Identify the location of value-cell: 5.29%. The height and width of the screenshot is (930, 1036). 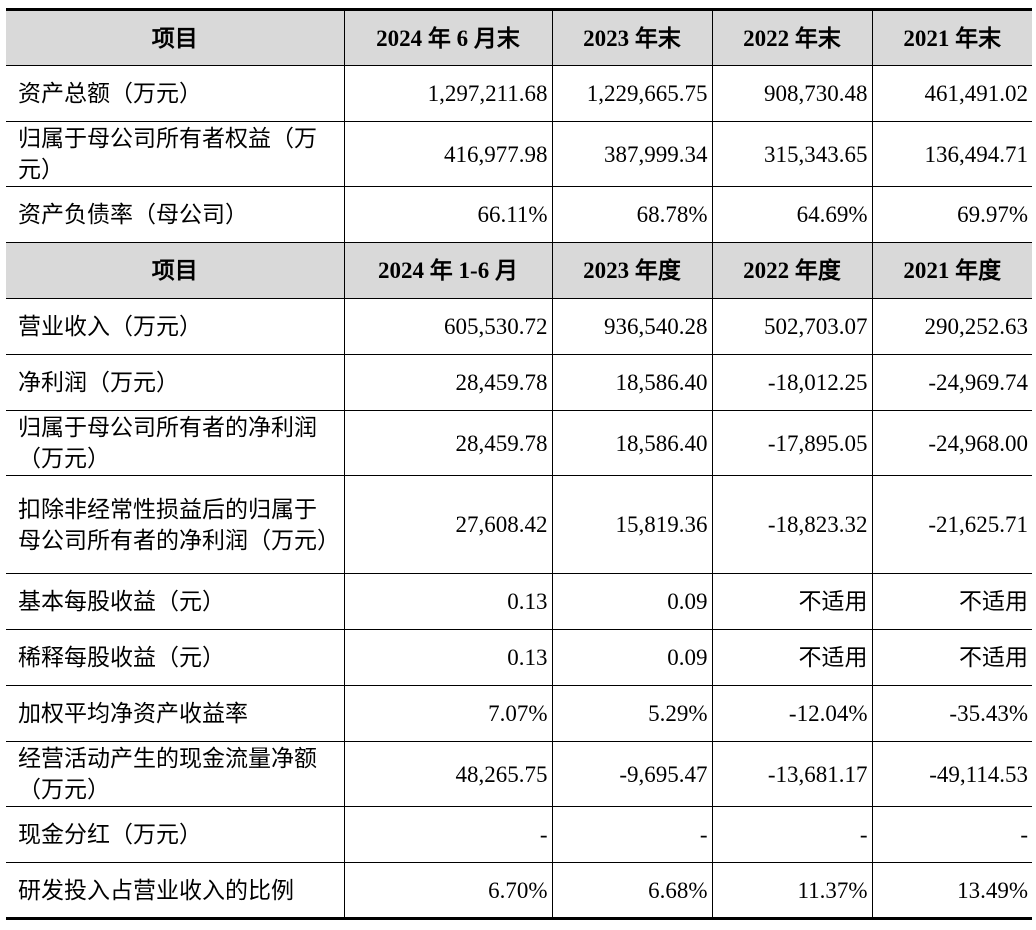
(632, 713).